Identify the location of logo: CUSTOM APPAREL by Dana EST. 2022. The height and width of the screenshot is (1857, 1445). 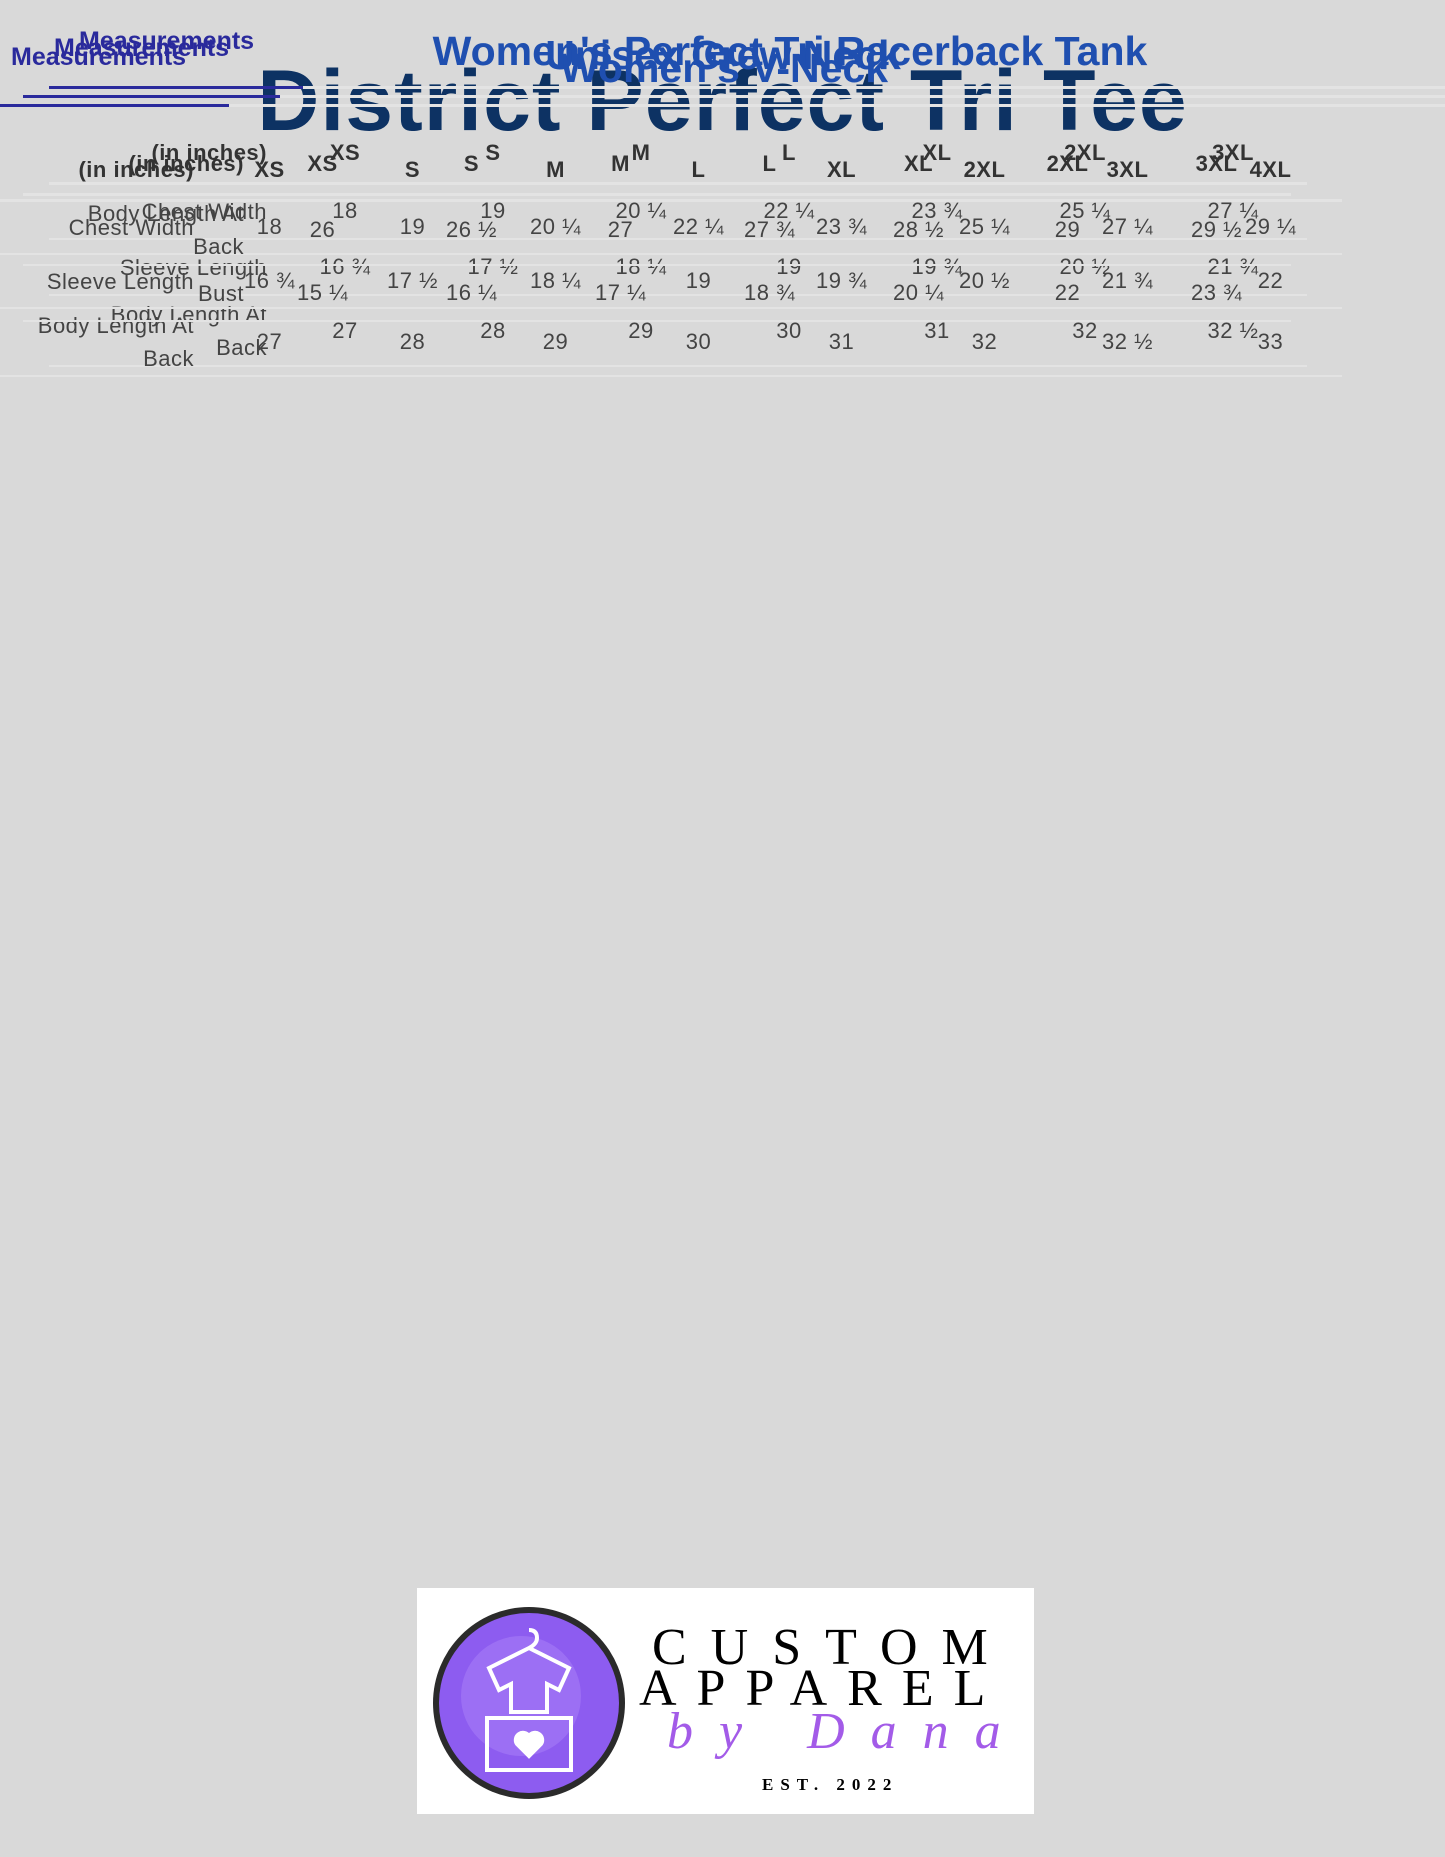
(725, 1701).